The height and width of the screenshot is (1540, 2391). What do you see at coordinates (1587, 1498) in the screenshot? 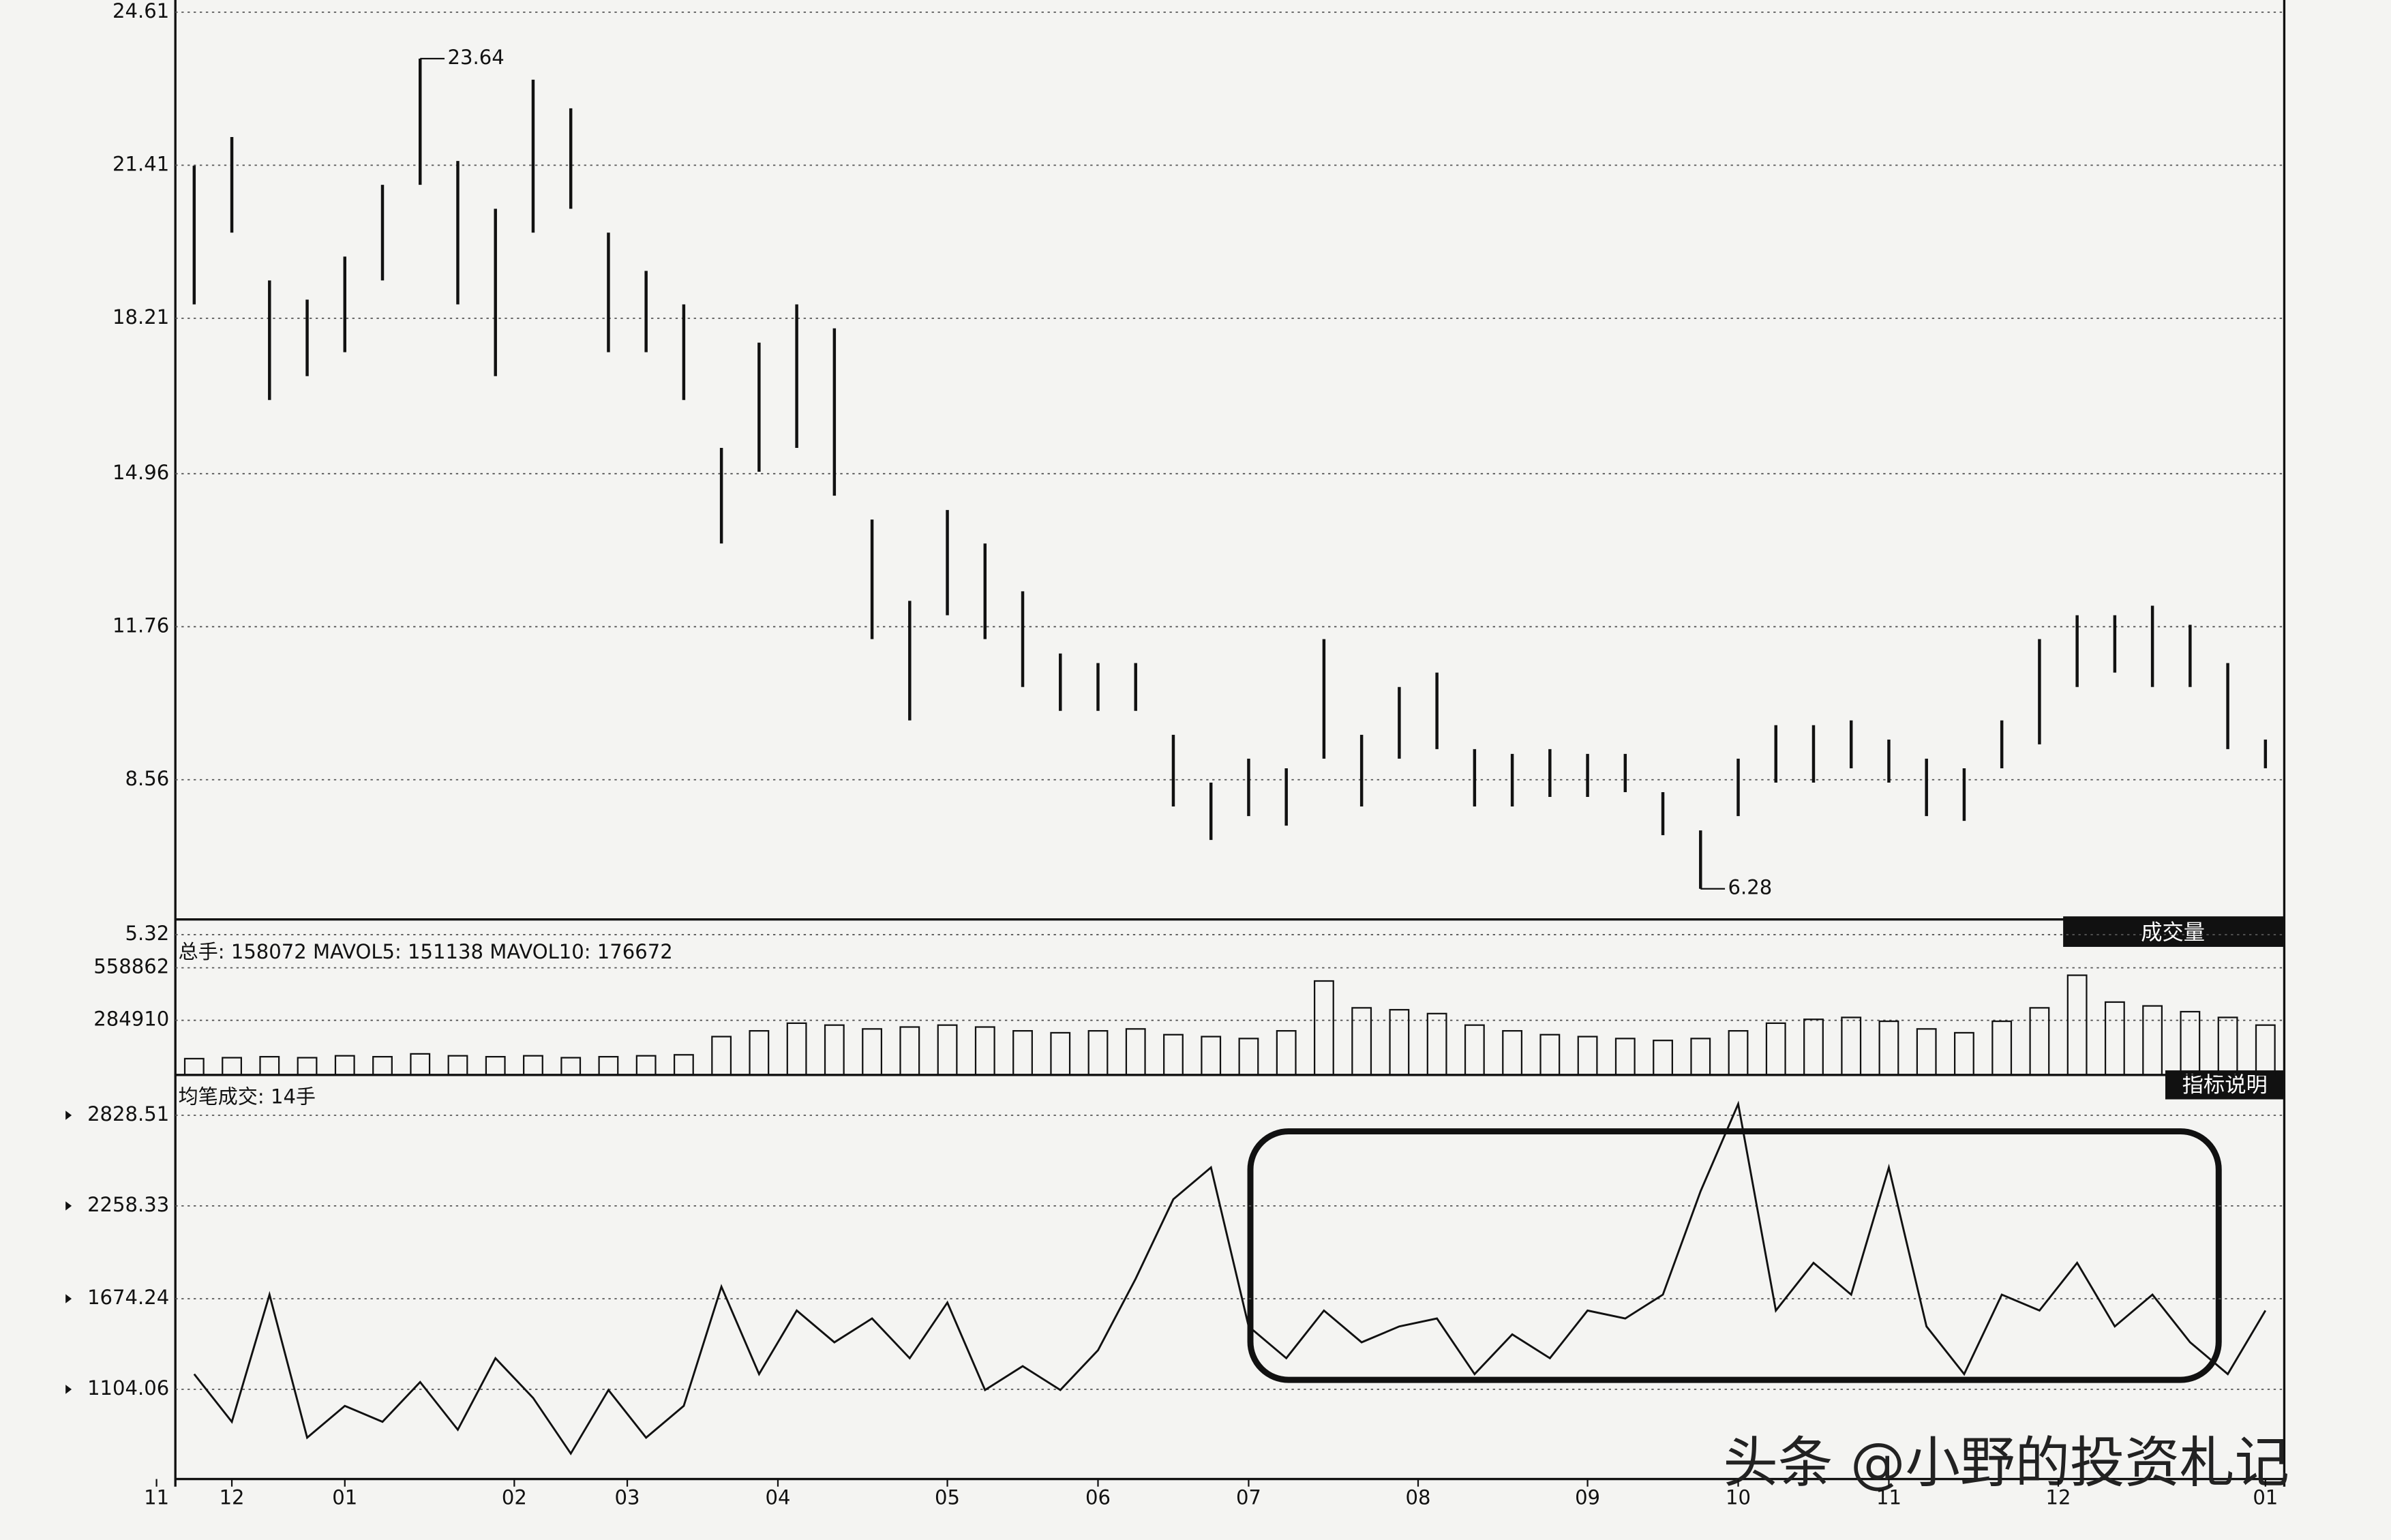
I see `x-tick-label: 09` at bounding box center [1587, 1498].